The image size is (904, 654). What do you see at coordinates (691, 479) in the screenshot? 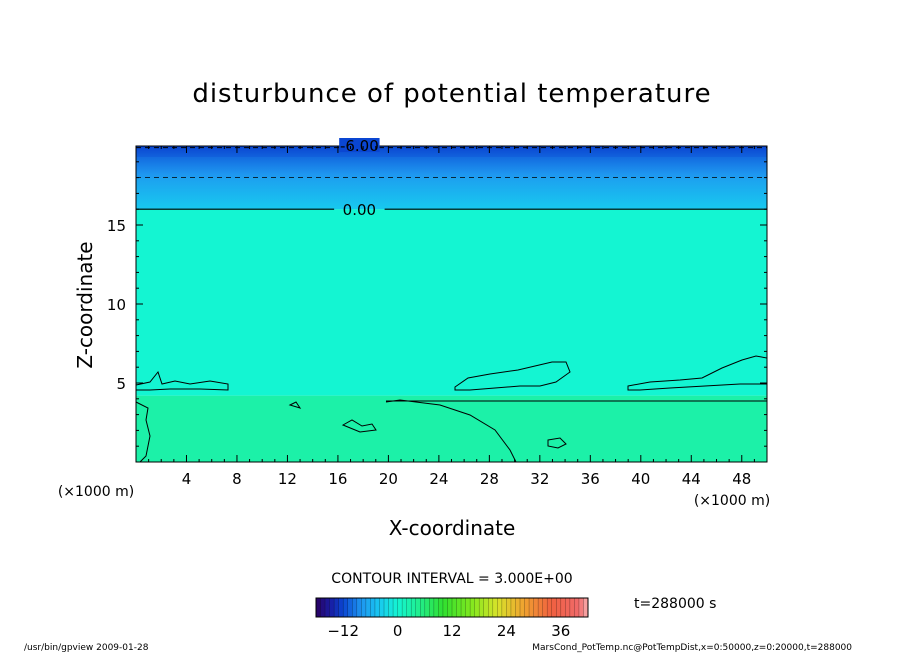
I see `x-tick-label: 44` at bounding box center [691, 479].